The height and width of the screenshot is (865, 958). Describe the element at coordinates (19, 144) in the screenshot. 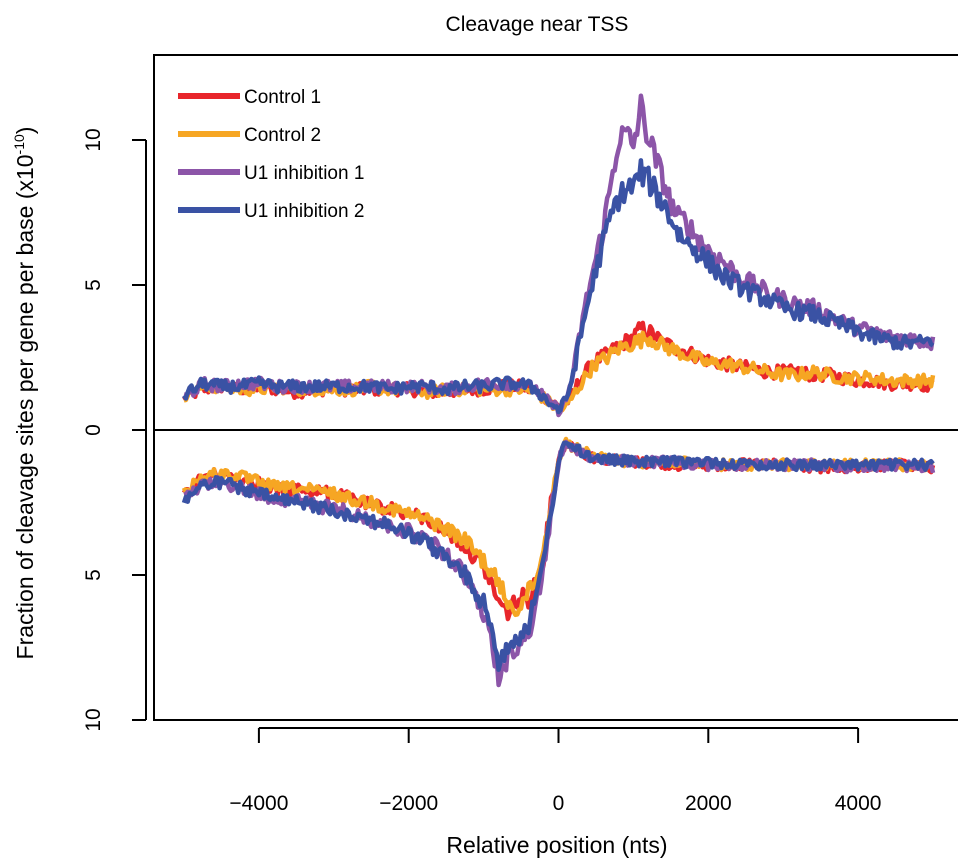

I see `y-axis-label-exponent: -10` at that location.